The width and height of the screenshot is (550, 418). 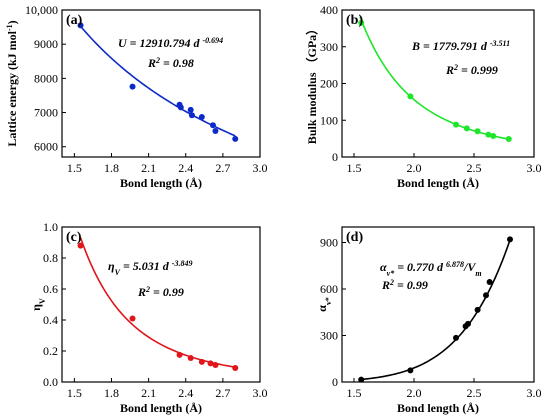 What do you see at coordinates (329, 84) in the screenshot?
I see `y-tick-label: 200` at bounding box center [329, 84].